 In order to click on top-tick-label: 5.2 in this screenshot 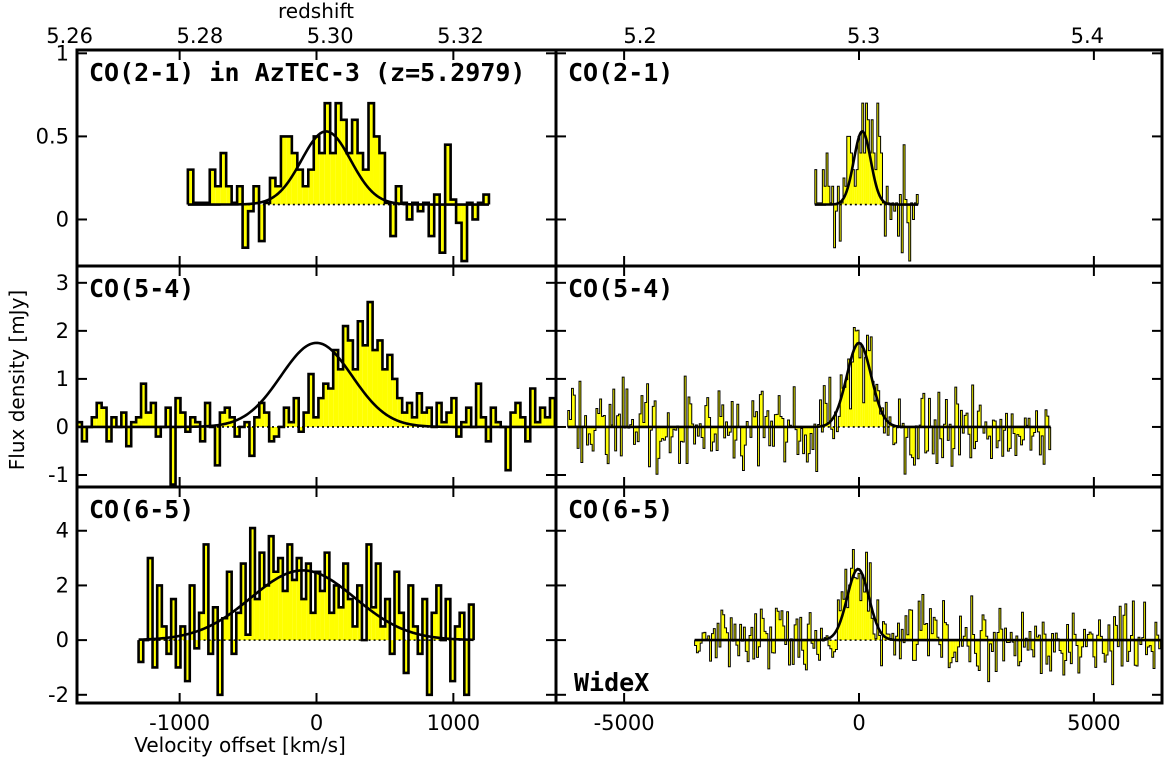, I will do `click(639, 36)`.